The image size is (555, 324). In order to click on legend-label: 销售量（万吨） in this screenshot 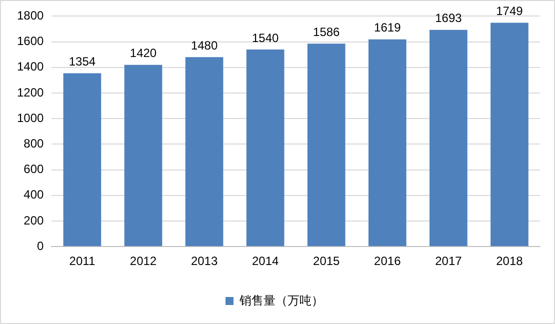, I will do `click(281, 300)`.